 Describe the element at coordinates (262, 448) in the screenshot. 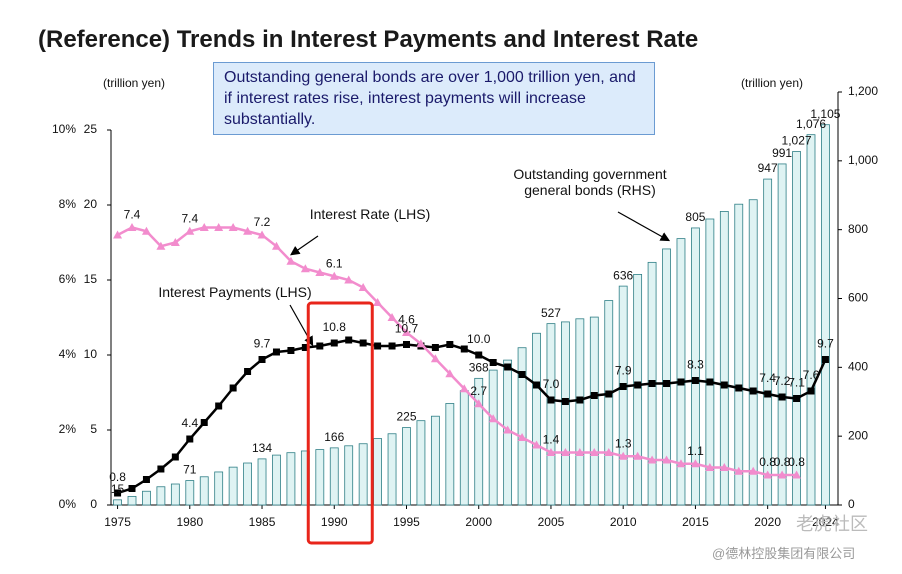

I see `value-label: 134` at that location.